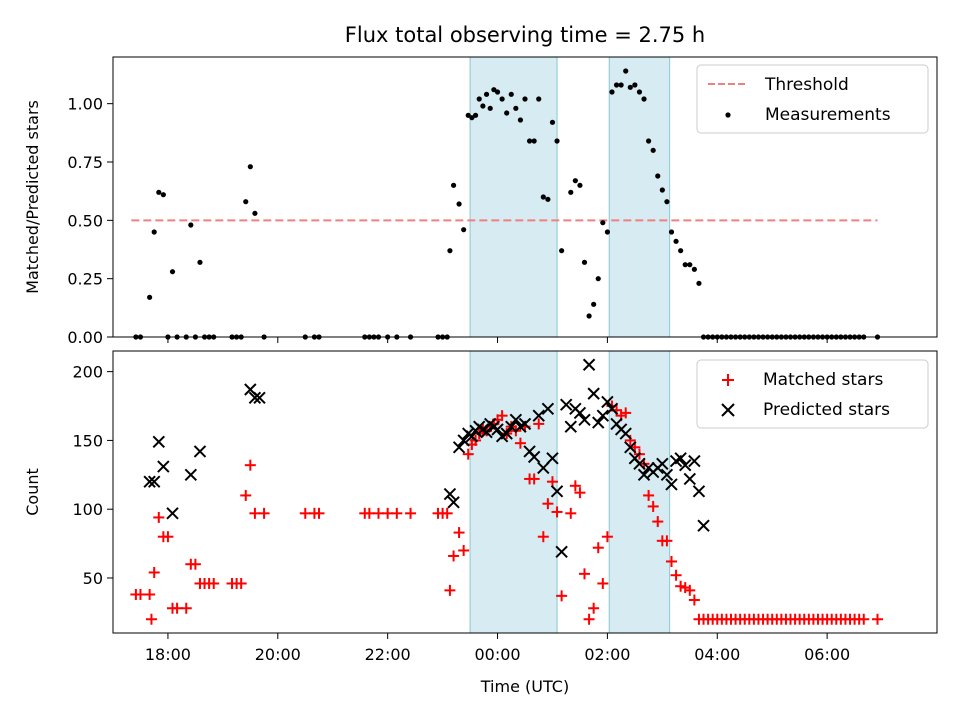 The height and width of the screenshot is (720, 960). What do you see at coordinates (812, 394) in the screenshot?
I see `bottom-legend: Matched stars Predicted stars` at bounding box center [812, 394].